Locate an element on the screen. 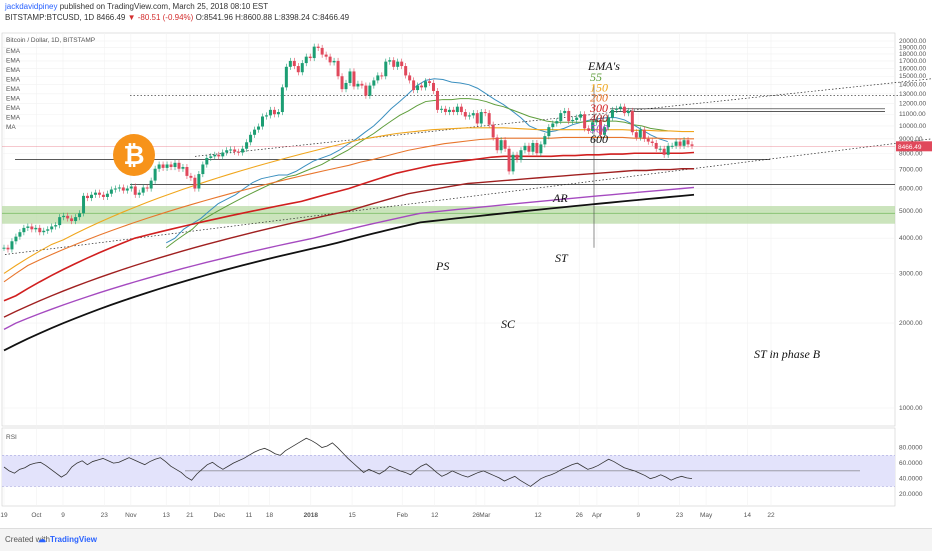 The width and height of the screenshot is (932, 551). ema-legend-item: 55 is located at coordinates (596, 77).